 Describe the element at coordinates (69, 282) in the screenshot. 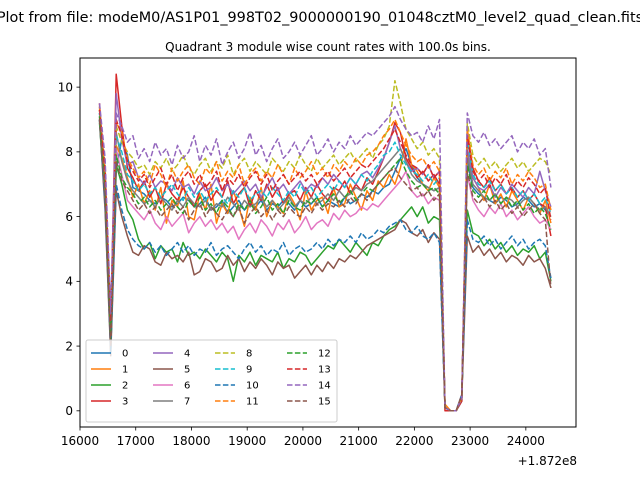

I see `y-tick-label: 4` at that location.